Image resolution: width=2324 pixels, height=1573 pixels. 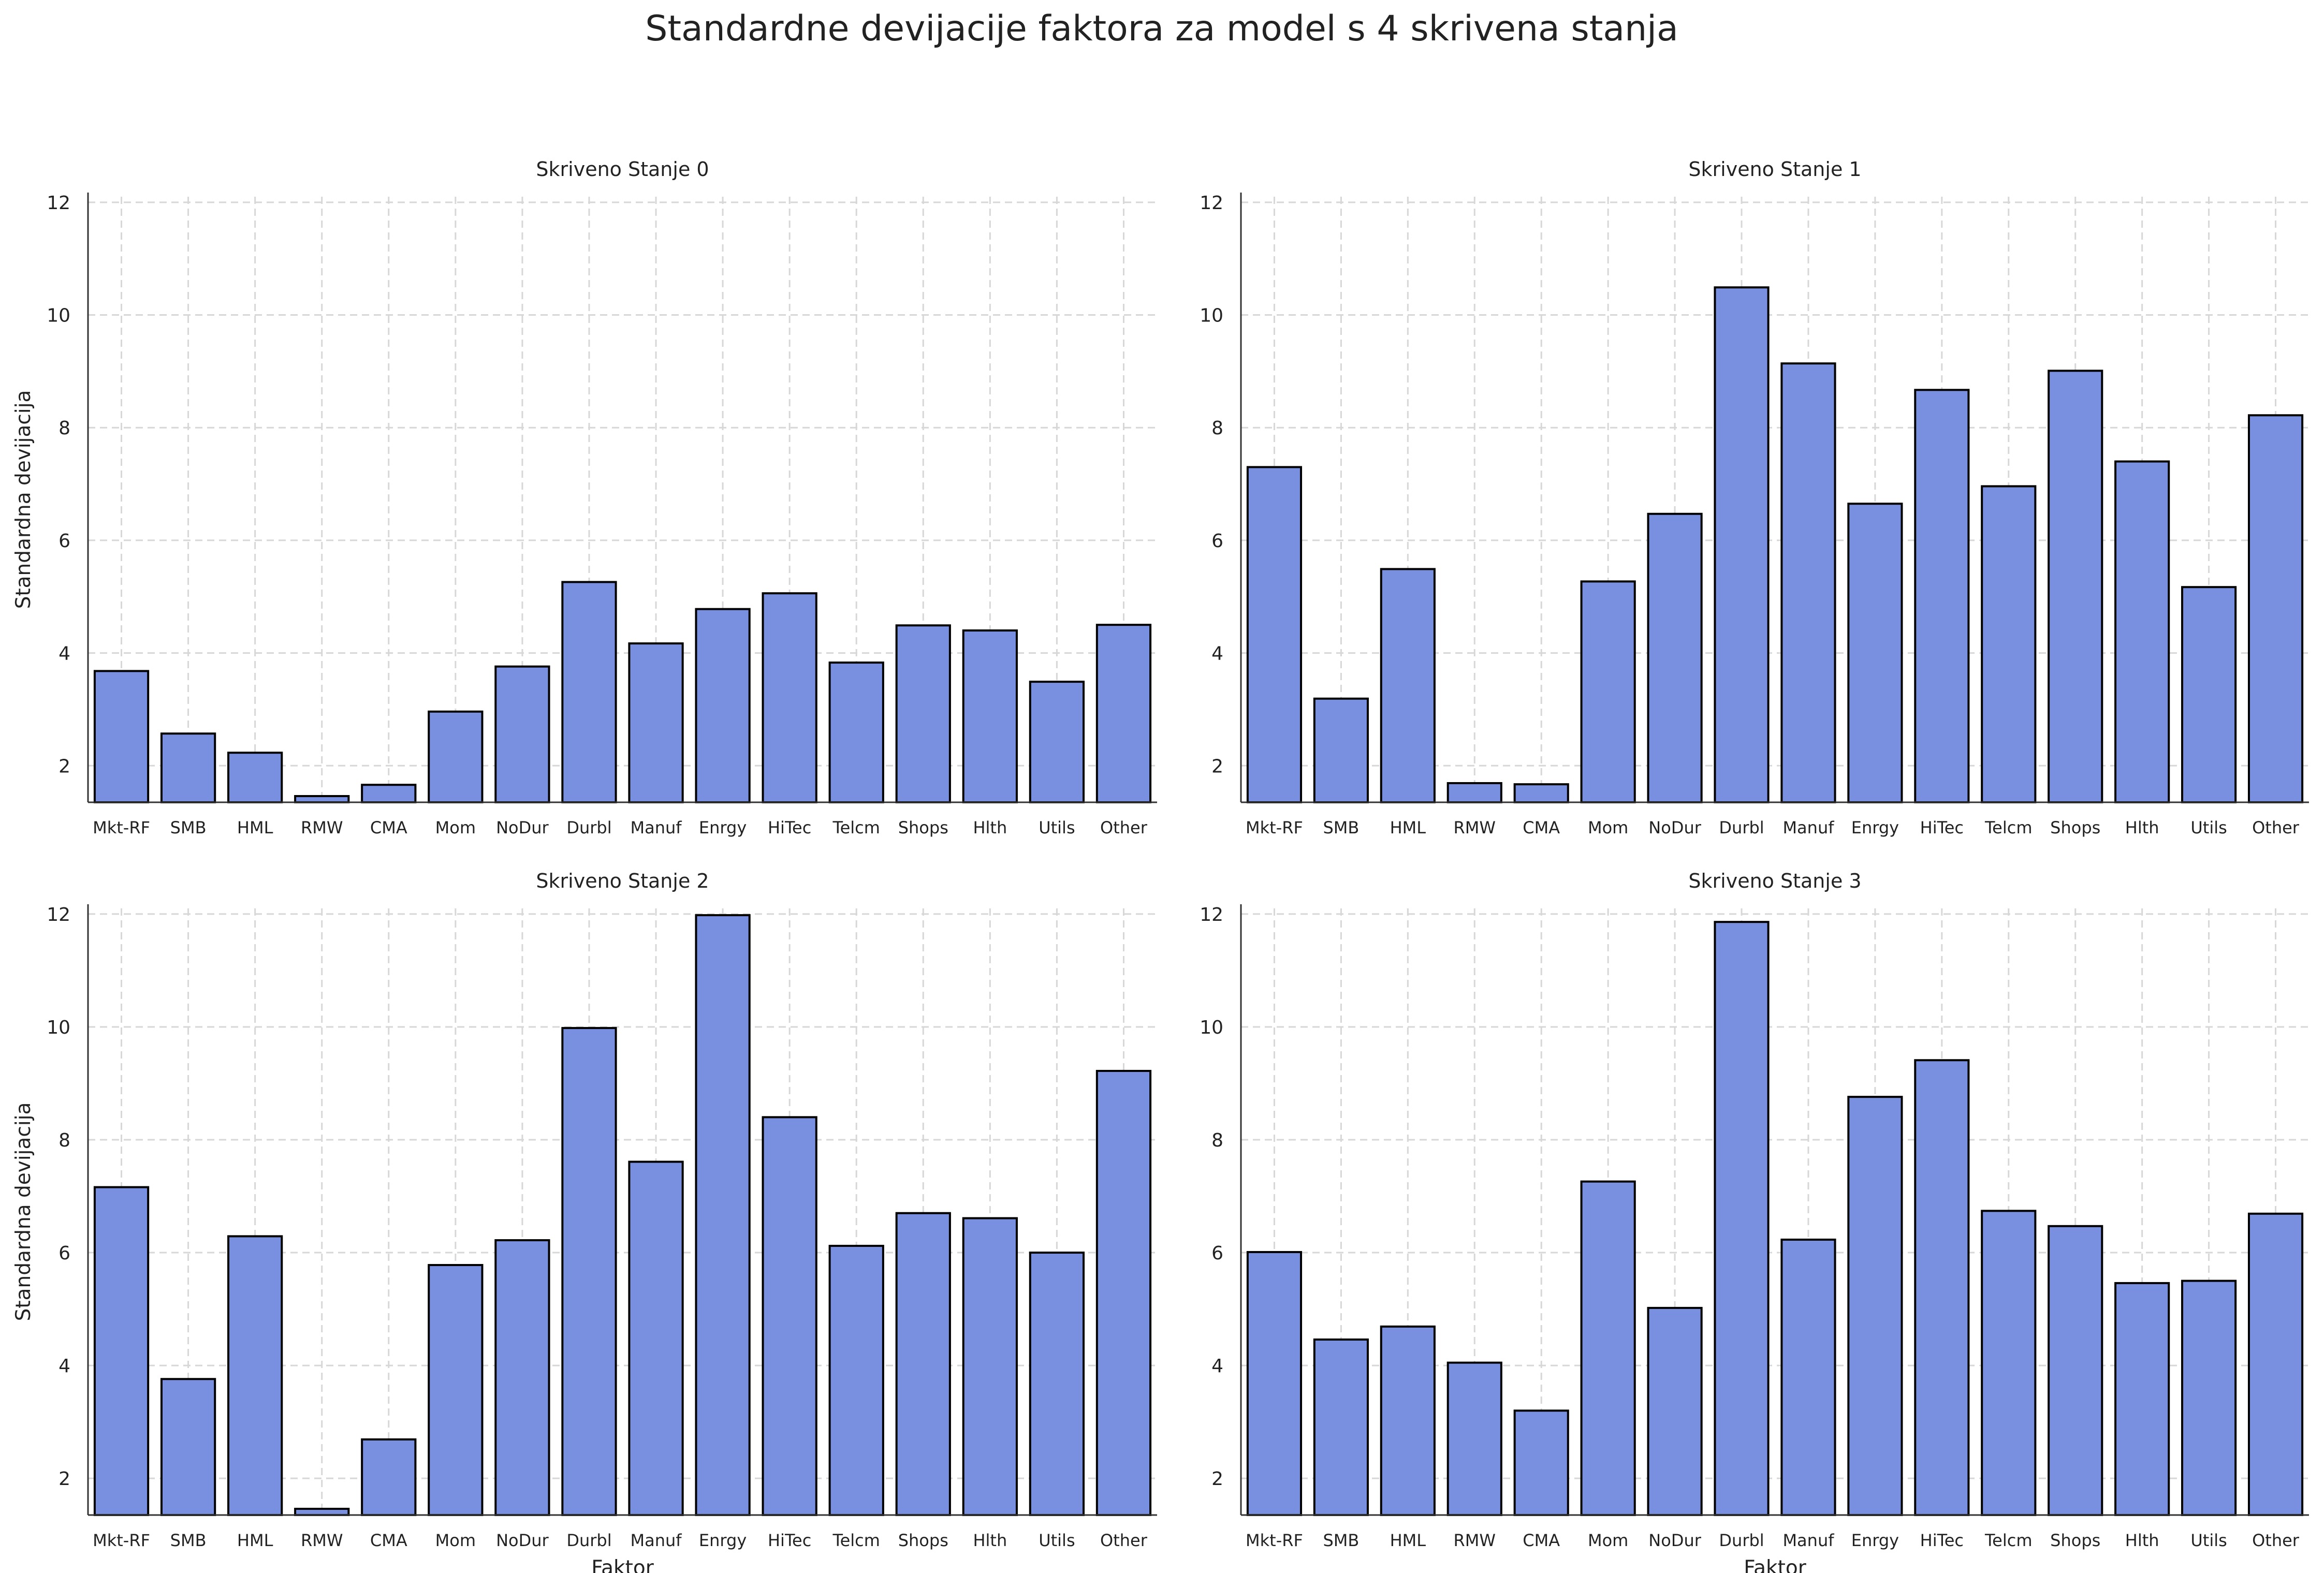 I want to click on x-tick-label: Manuf, so click(x=657, y=827).